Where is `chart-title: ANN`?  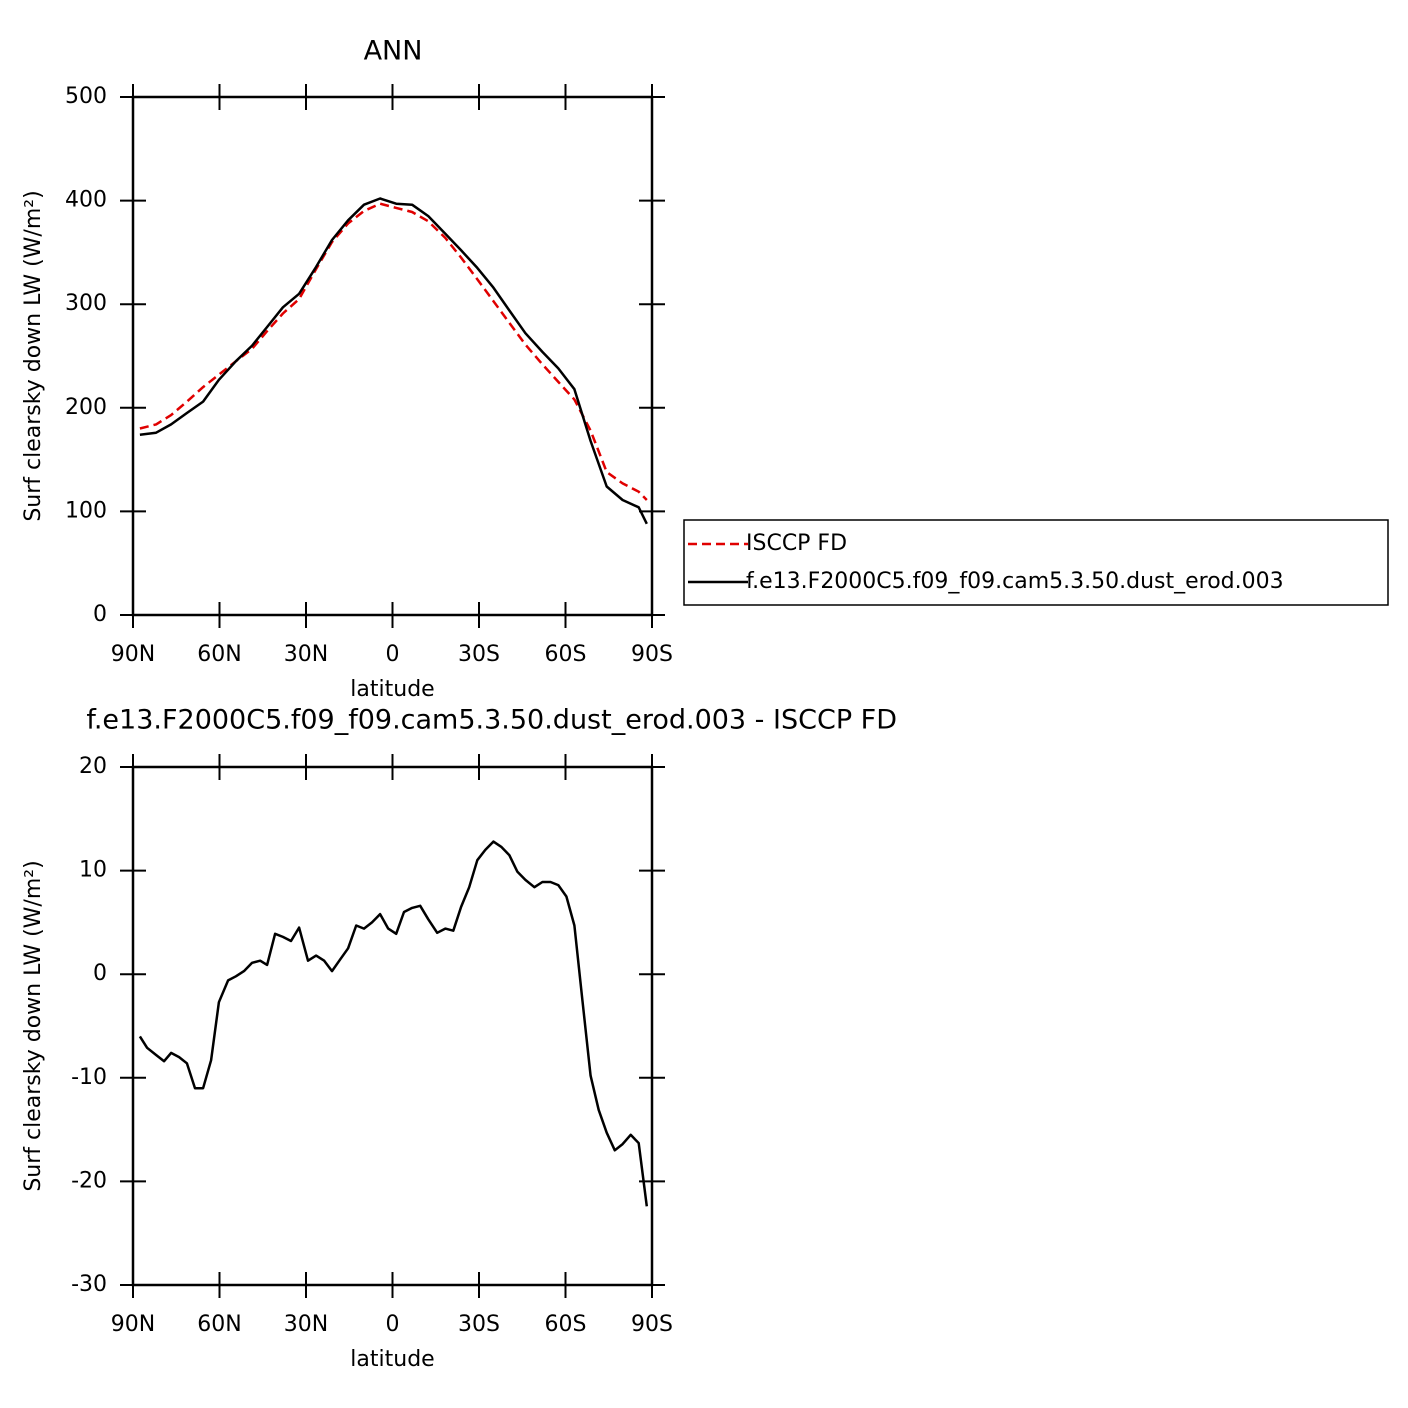 chart-title: ANN is located at coordinates (393, 51).